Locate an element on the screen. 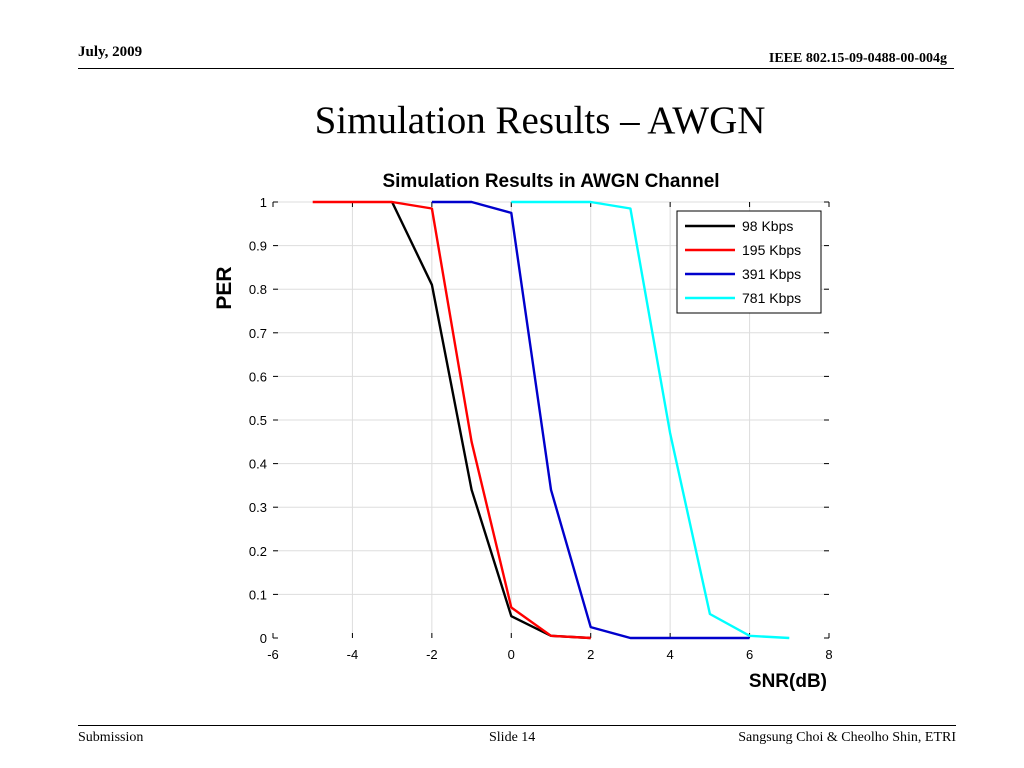 The height and width of the screenshot is (768, 1024). header-date: July, 2009 is located at coordinates (110, 52).